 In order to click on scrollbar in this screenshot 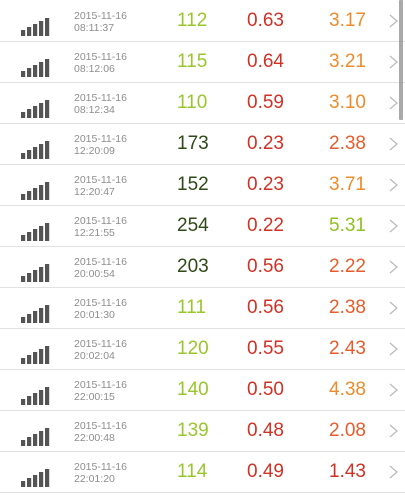, I will do `click(401, 60)`.